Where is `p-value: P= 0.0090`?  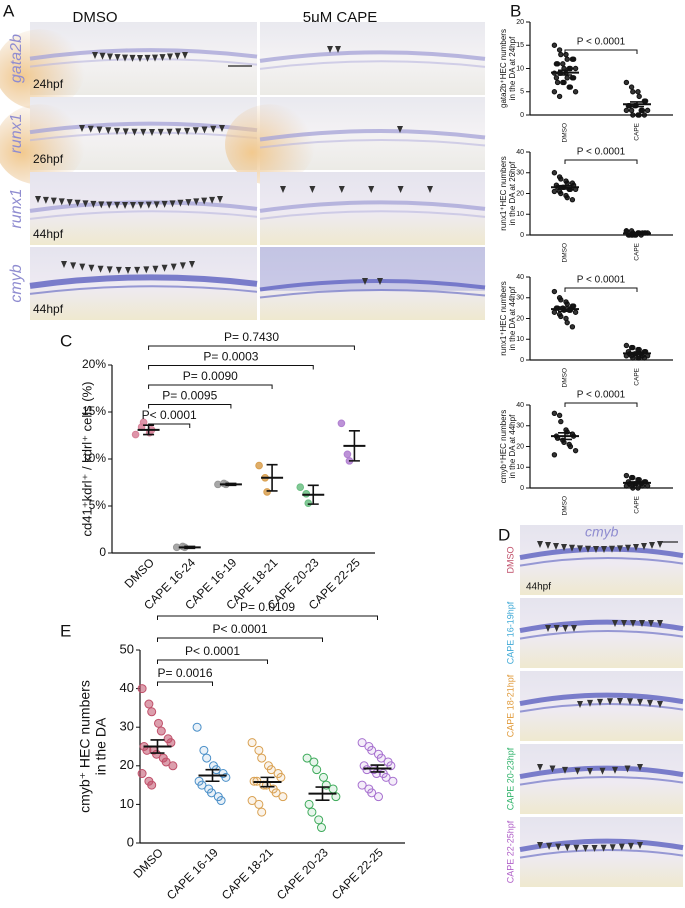 p-value: P= 0.0090 is located at coordinates (210, 376).